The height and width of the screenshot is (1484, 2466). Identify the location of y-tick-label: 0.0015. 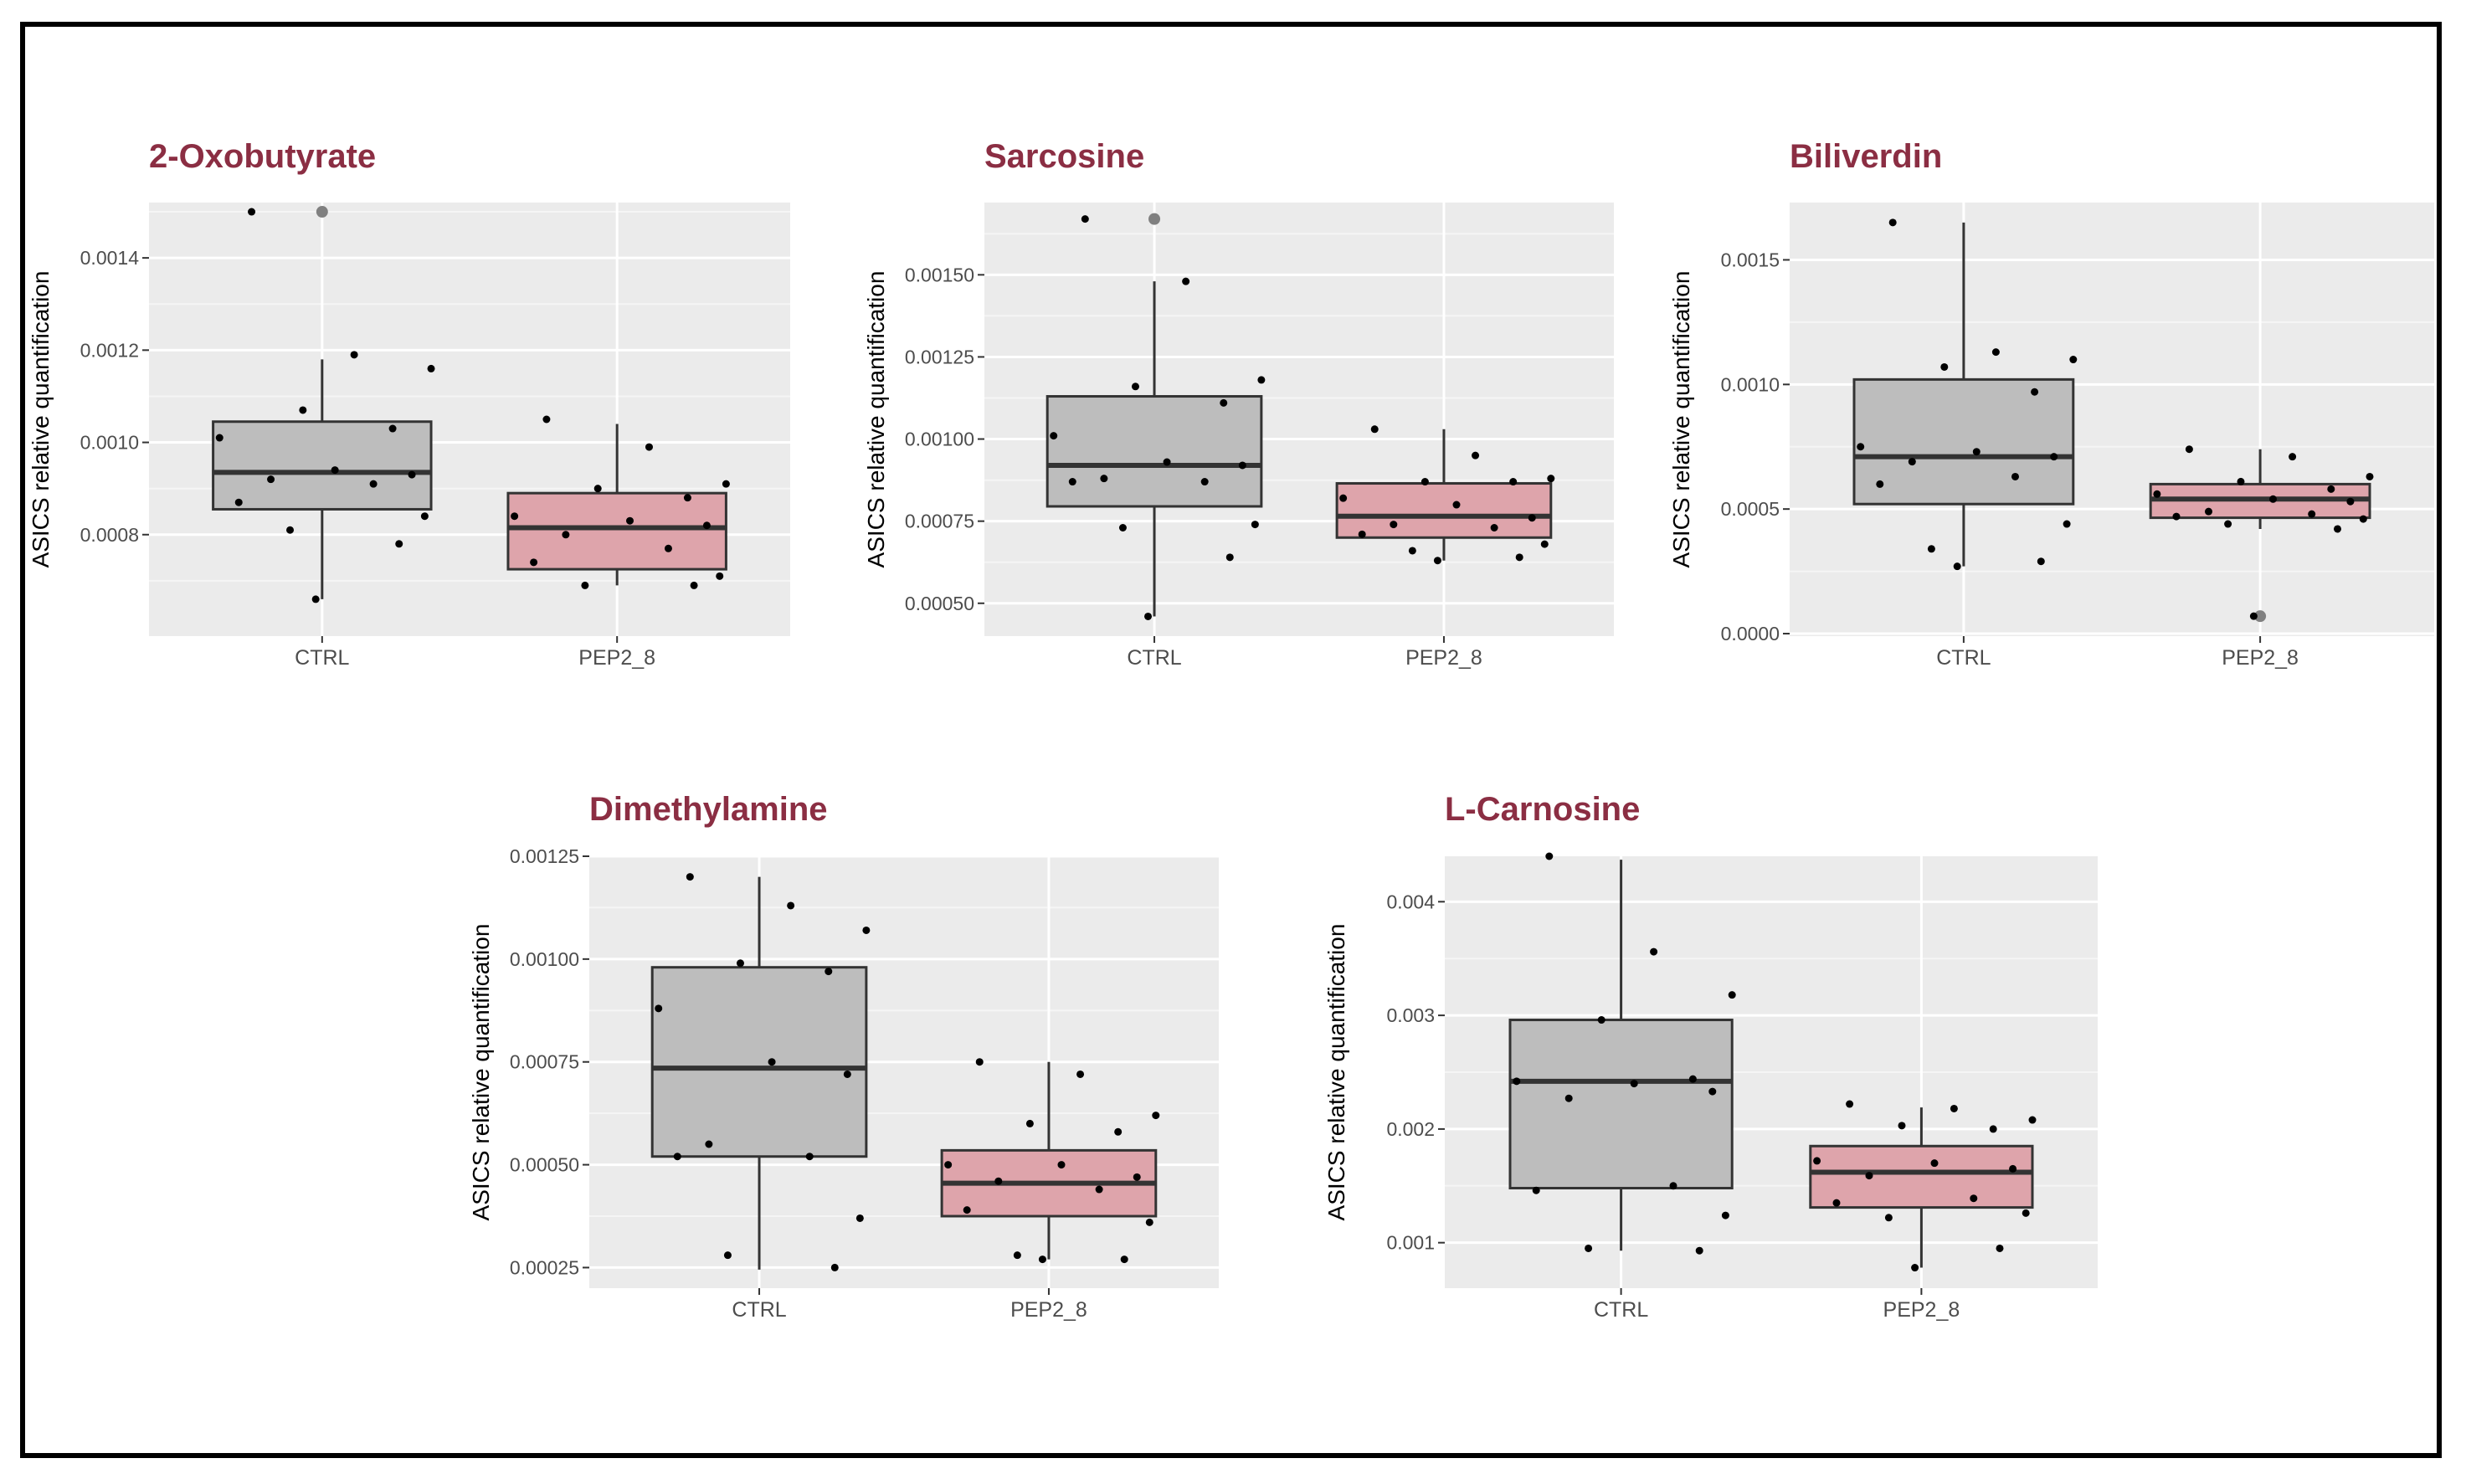
(1750, 260).